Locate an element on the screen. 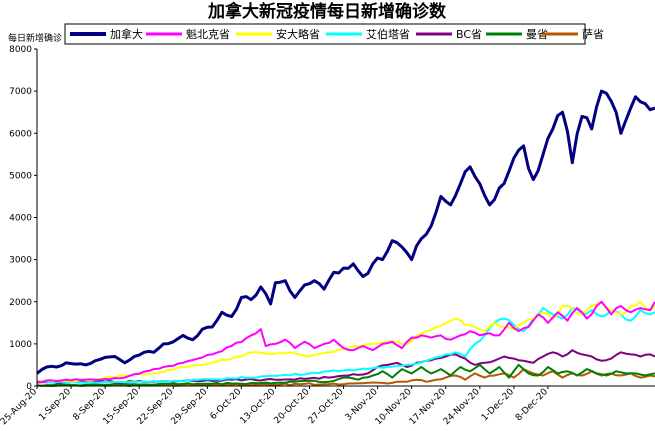 The height and width of the screenshot is (431, 655). y-tick-label: 6000 is located at coordinates (20, 134).